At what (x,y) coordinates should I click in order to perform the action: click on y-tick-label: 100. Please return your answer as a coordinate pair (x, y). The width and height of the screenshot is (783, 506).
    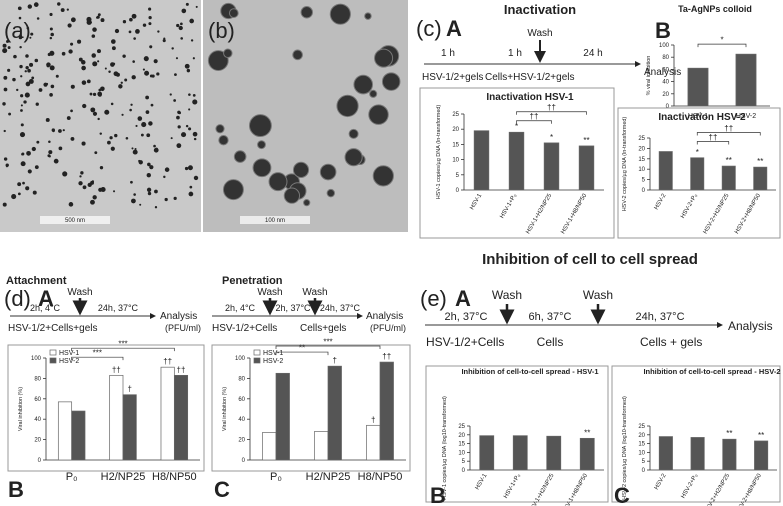
    Looking at the image, I should click on (664, 46).